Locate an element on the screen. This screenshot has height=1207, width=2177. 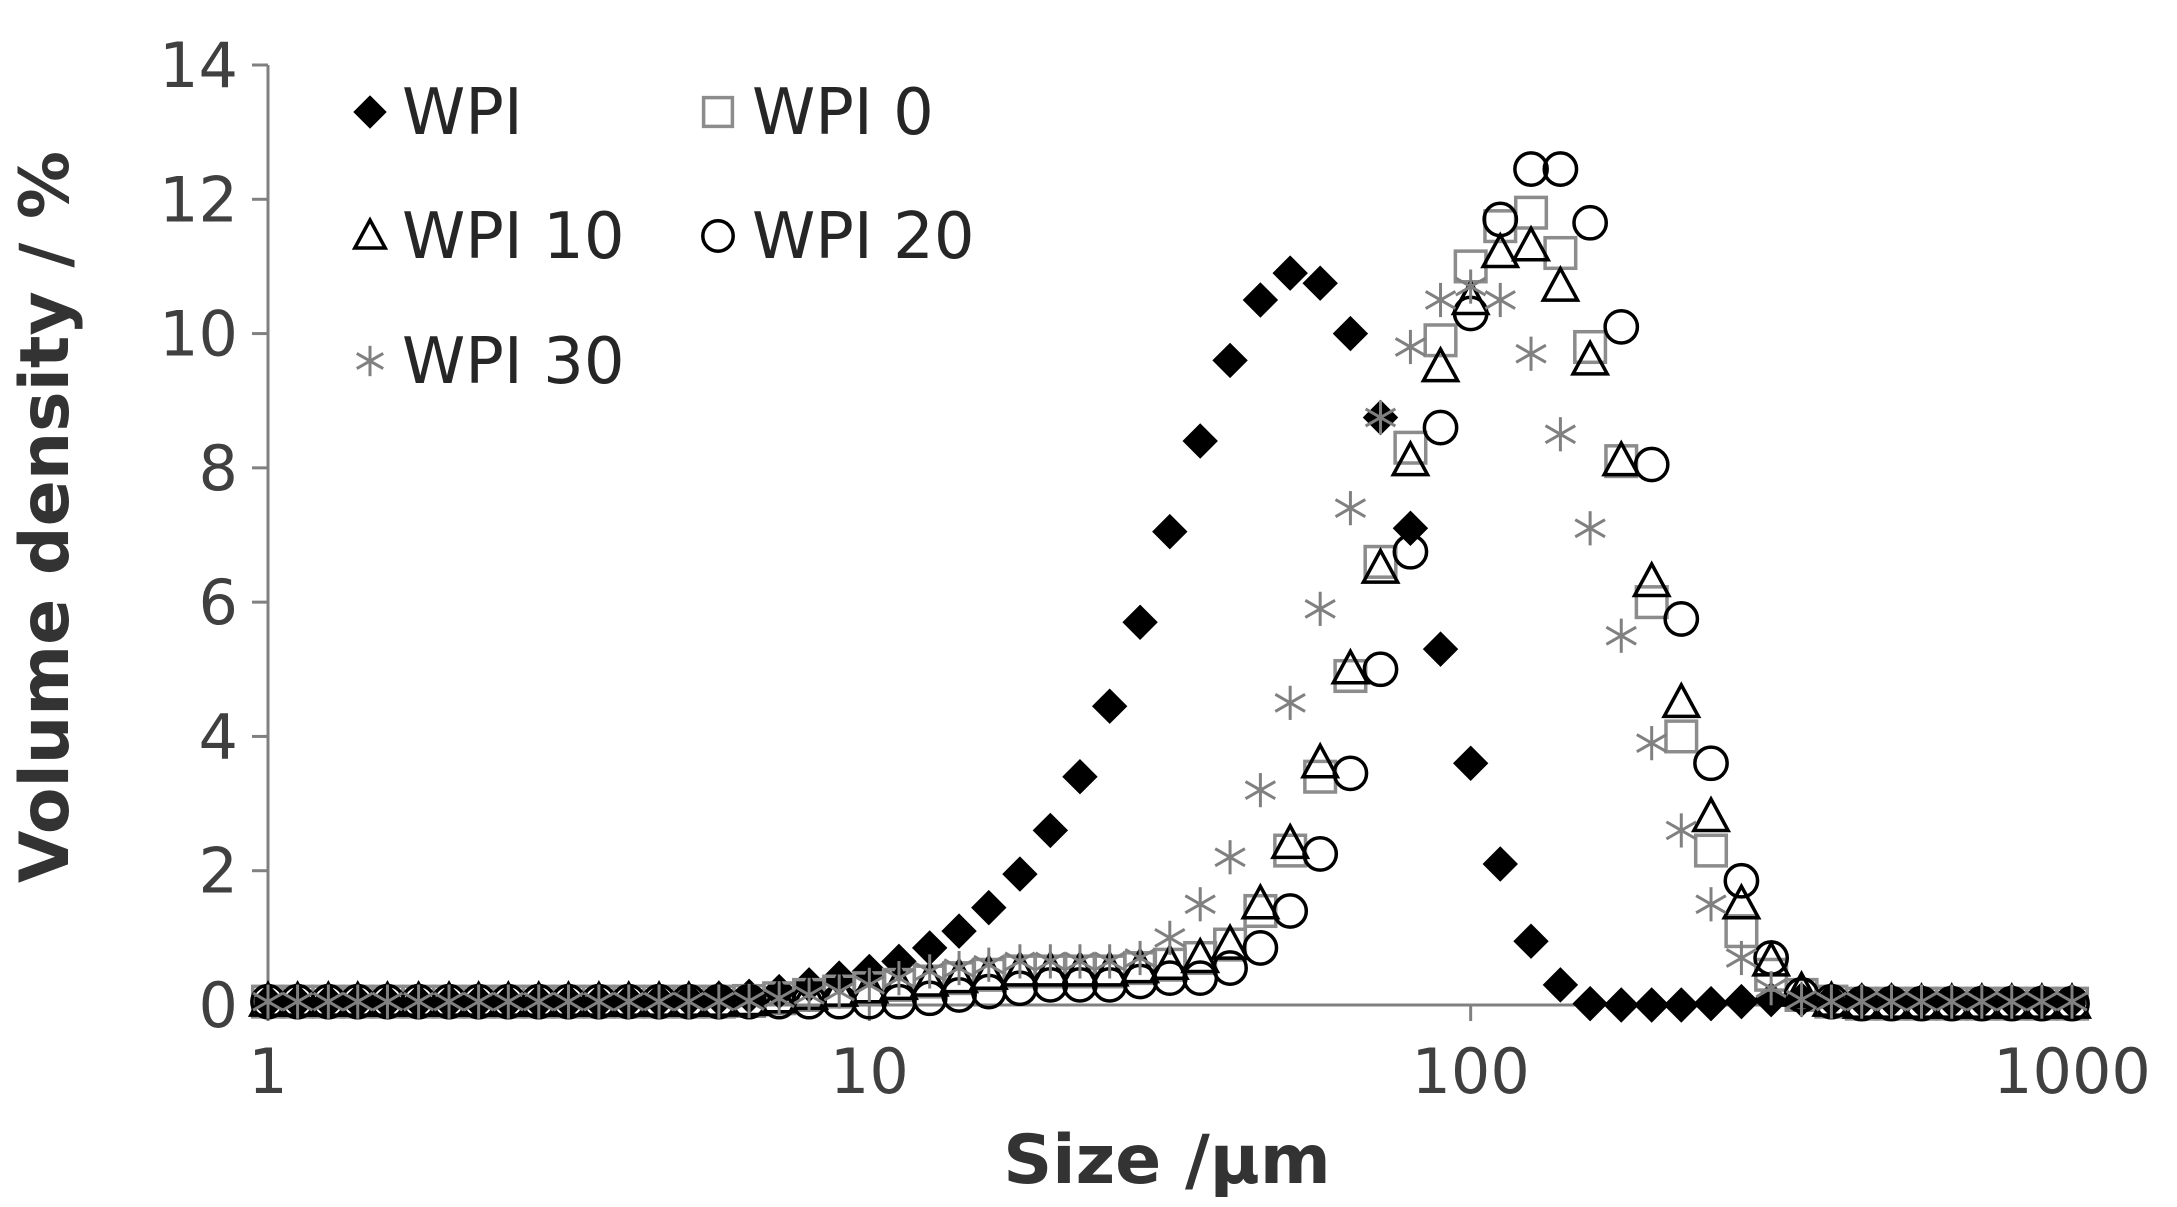
x-tick-label: 100 is located at coordinates (1470, 1071).